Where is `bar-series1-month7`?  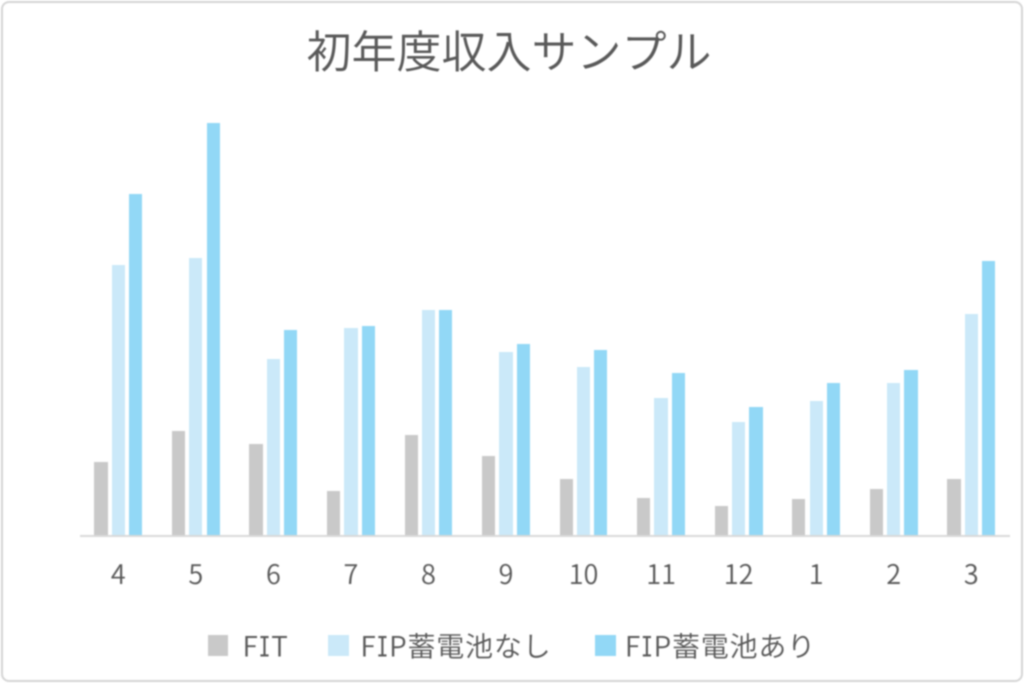
bar-series1-month7 is located at coordinates (334, 513).